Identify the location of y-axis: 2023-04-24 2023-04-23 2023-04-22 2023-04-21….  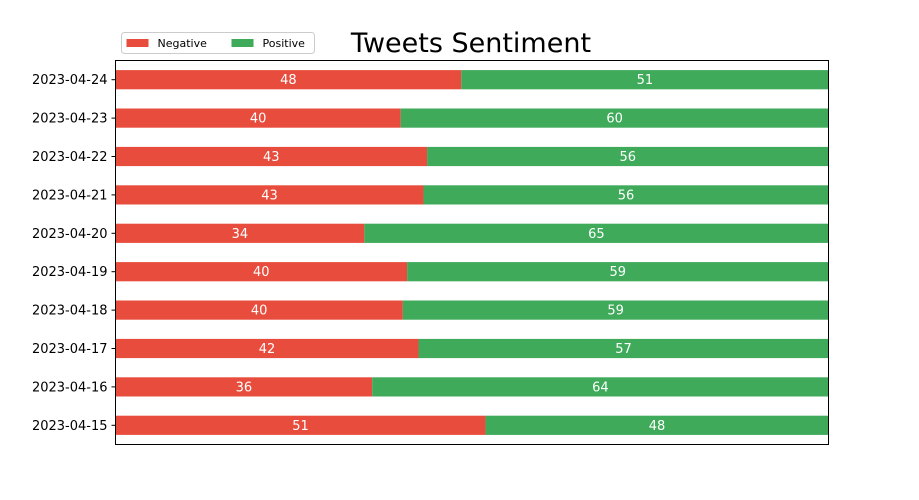
(74, 253).